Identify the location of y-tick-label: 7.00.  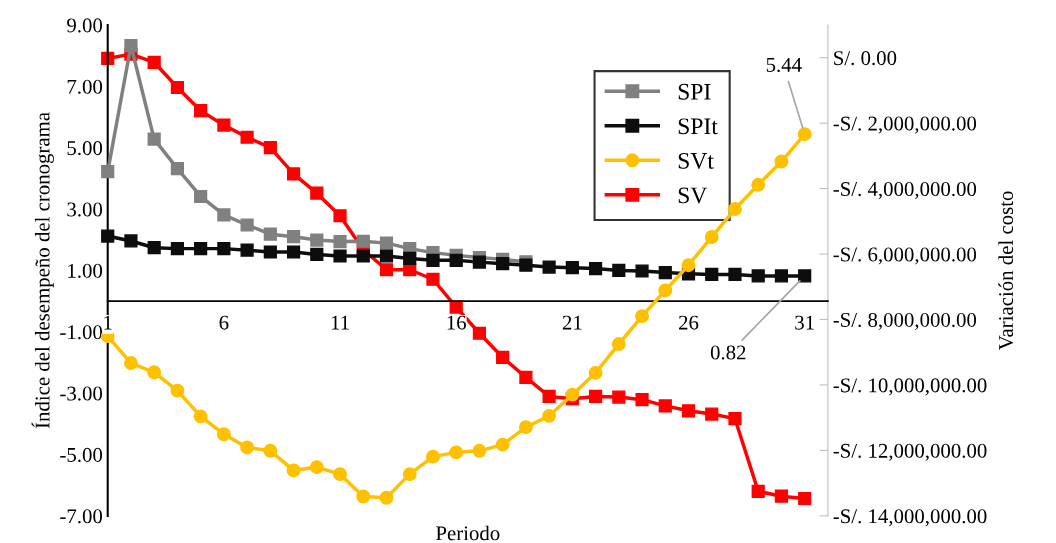
(85, 86).